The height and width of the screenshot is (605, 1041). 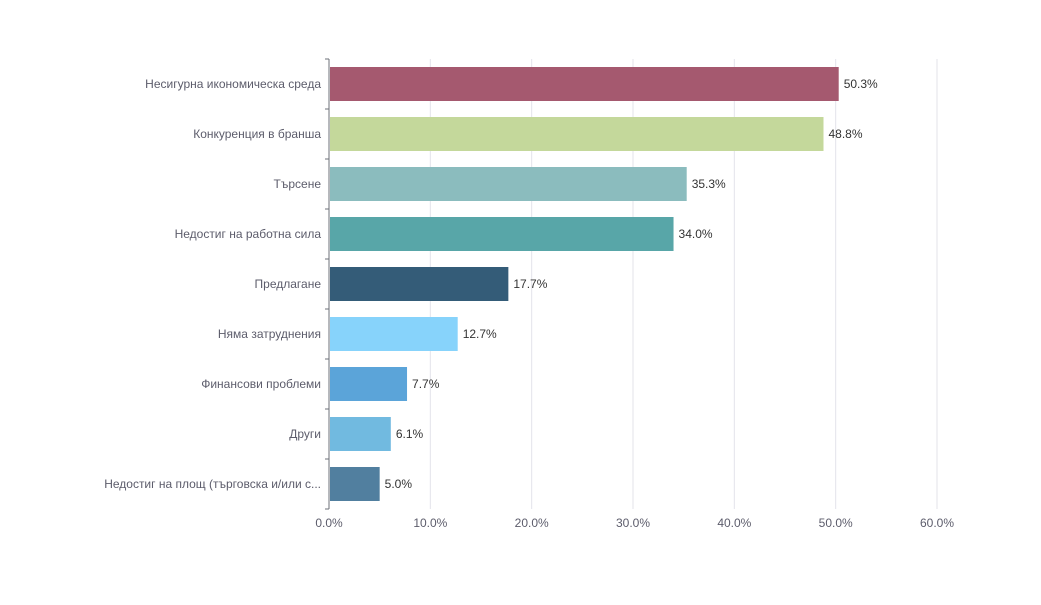 I want to click on data-label: 35.3%, so click(x=709, y=184).